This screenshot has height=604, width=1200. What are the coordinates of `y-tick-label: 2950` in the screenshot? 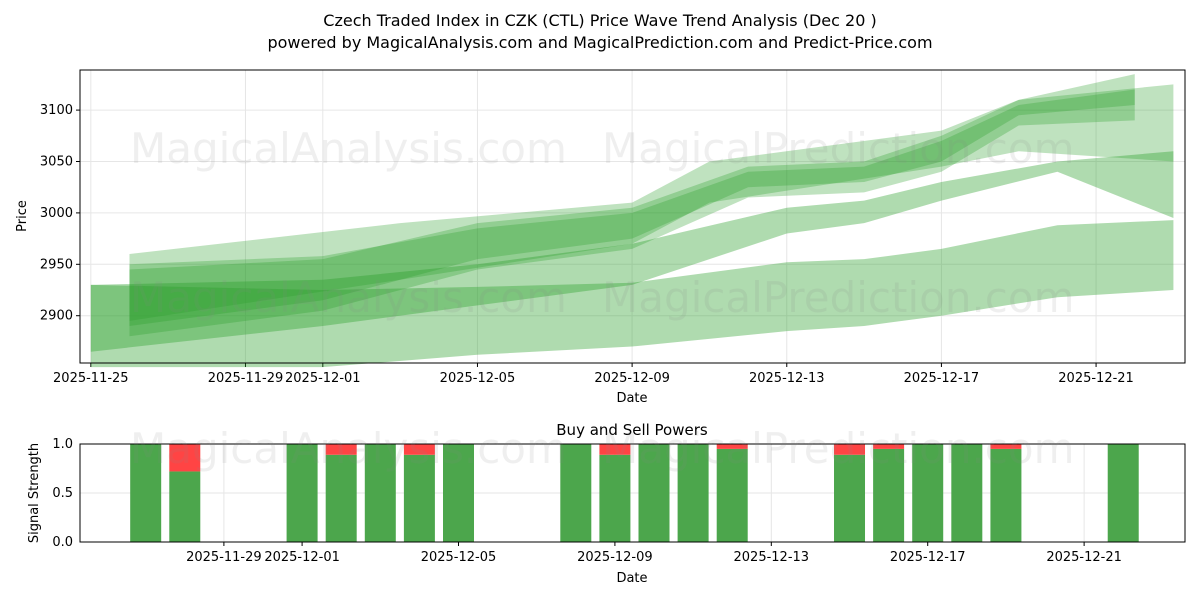 It's located at (56, 264).